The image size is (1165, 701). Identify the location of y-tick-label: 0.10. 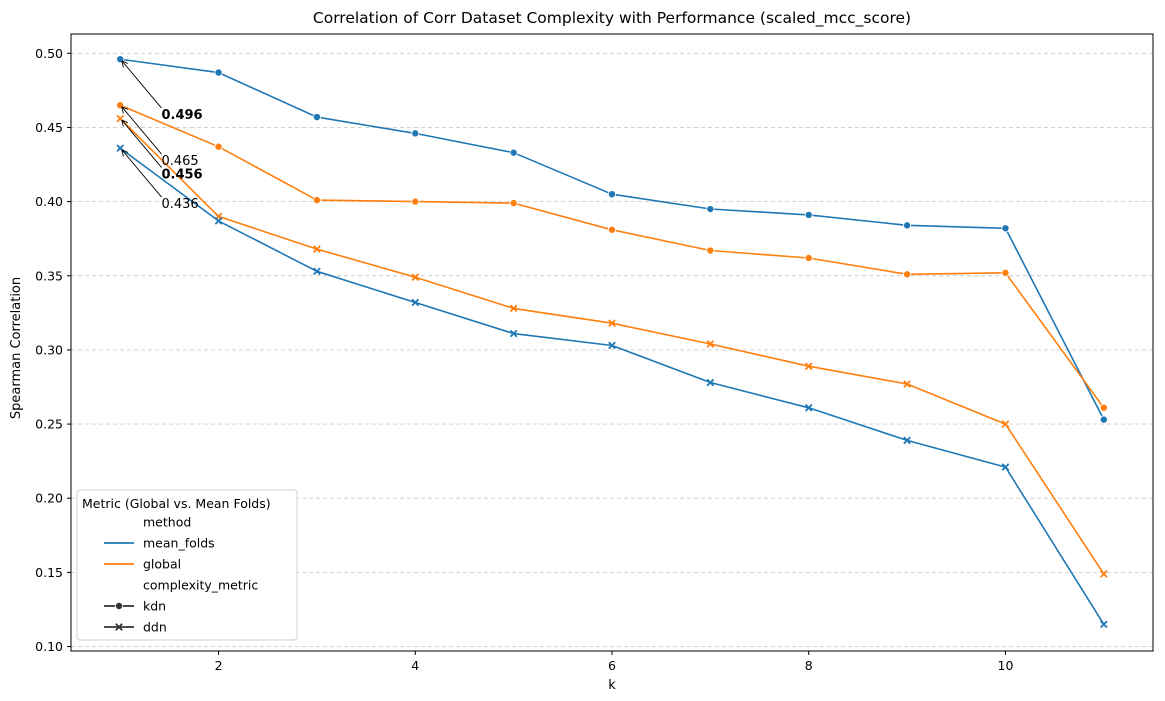
(49, 646).